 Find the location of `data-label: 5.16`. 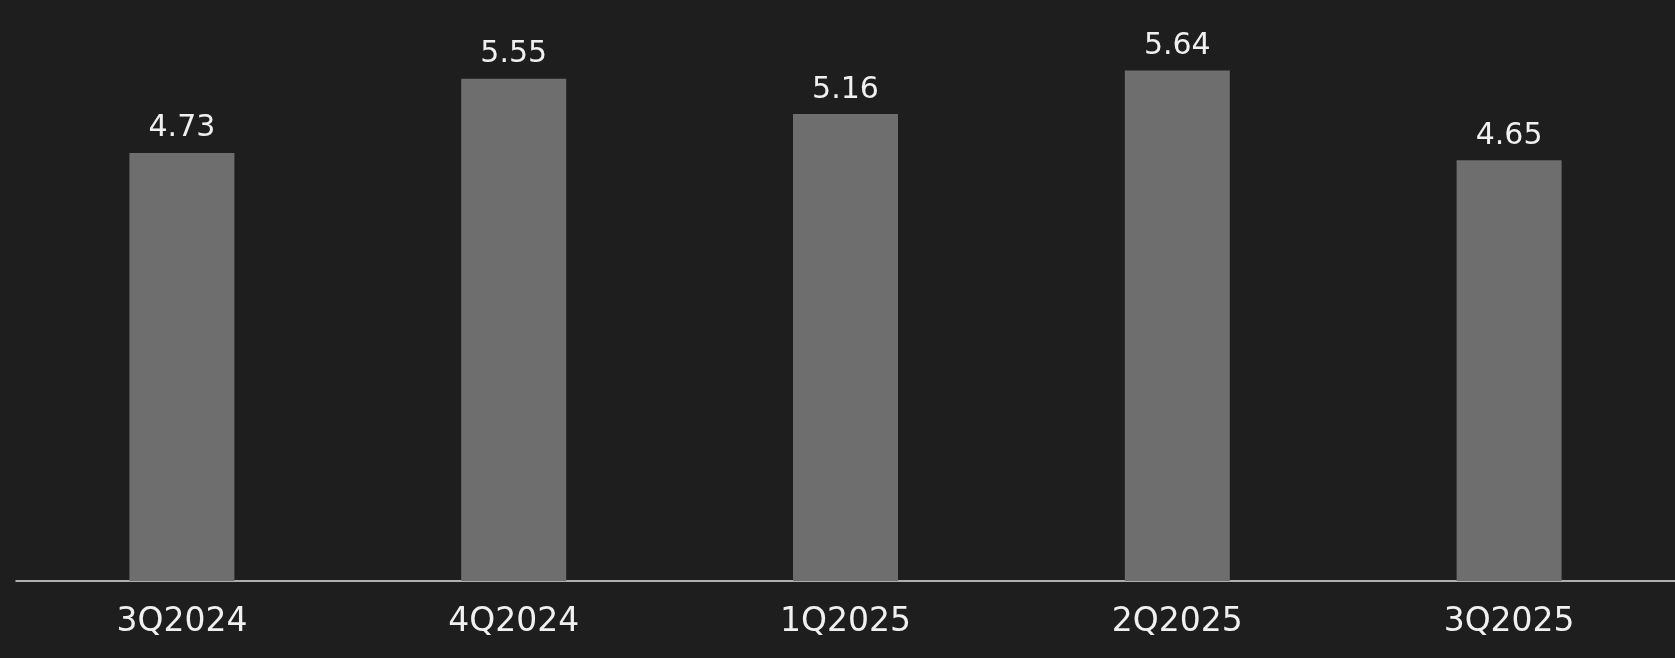

data-label: 5.16 is located at coordinates (845, 87).